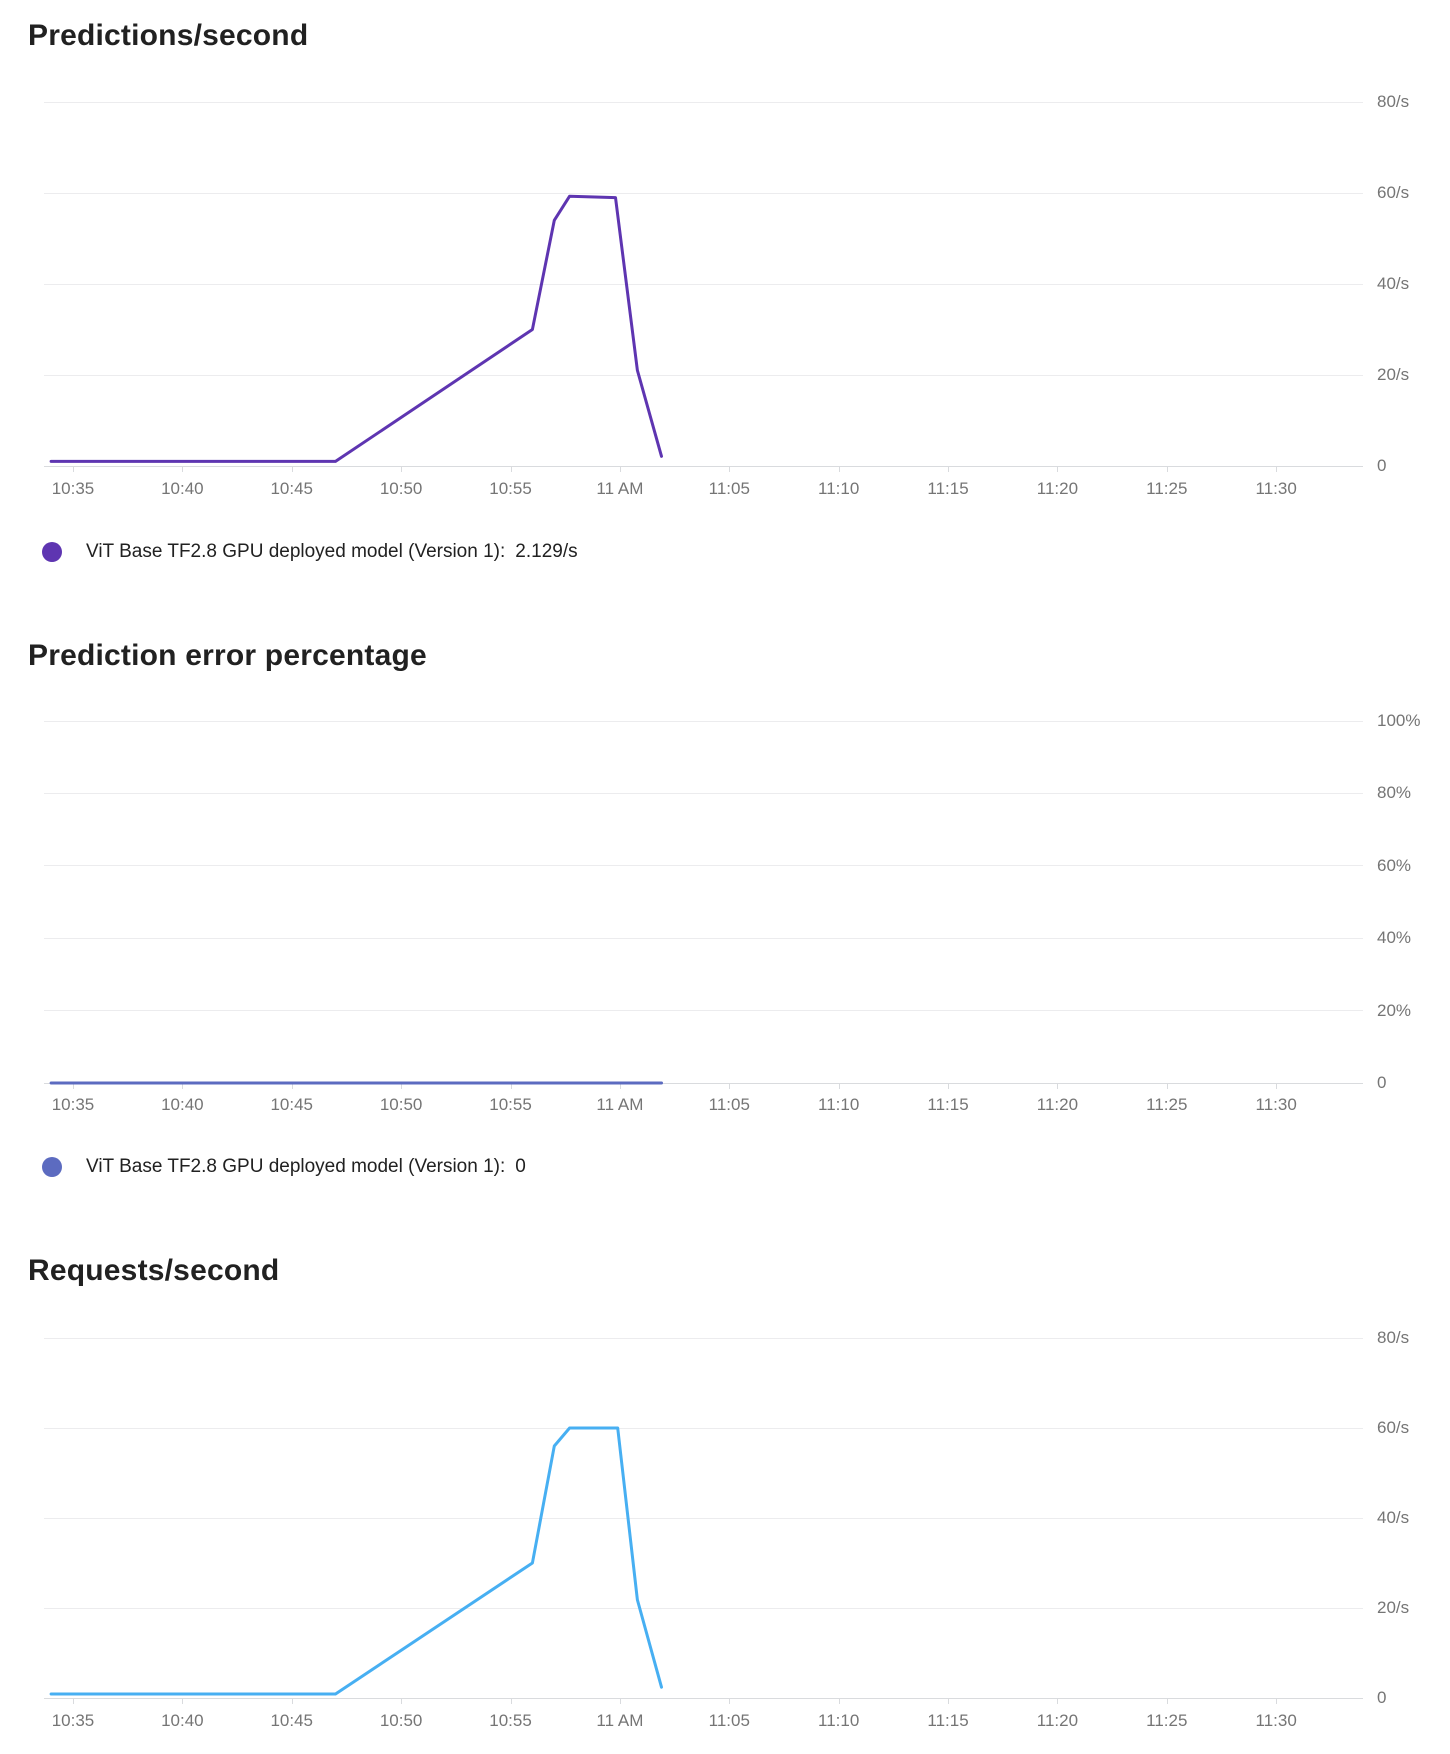 The height and width of the screenshot is (1754, 1450). What do you see at coordinates (520, 1166) in the screenshot?
I see `legend-value: 0` at bounding box center [520, 1166].